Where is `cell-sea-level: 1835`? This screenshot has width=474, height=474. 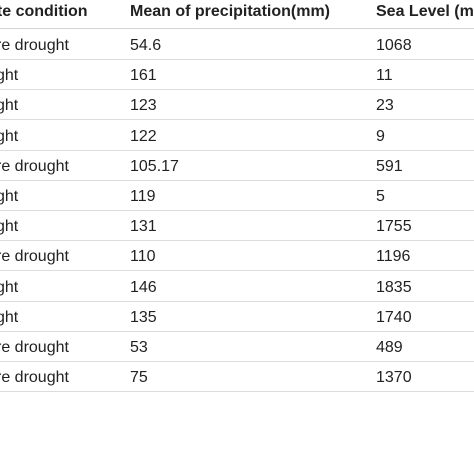
cell-sea-level: 1835 is located at coordinates (394, 287).